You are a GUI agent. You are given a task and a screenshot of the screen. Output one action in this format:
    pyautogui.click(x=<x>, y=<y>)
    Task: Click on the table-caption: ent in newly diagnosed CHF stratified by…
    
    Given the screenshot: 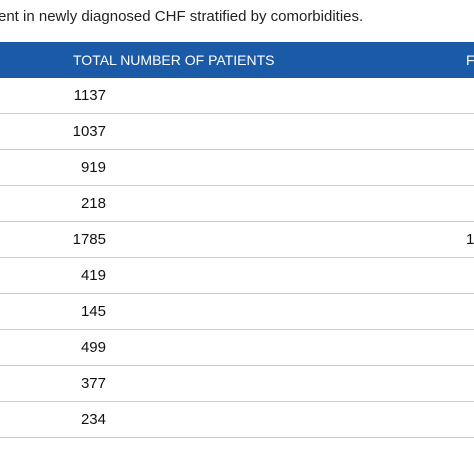 What is the action you would take?
    pyautogui.click(x=182, y=16)
    